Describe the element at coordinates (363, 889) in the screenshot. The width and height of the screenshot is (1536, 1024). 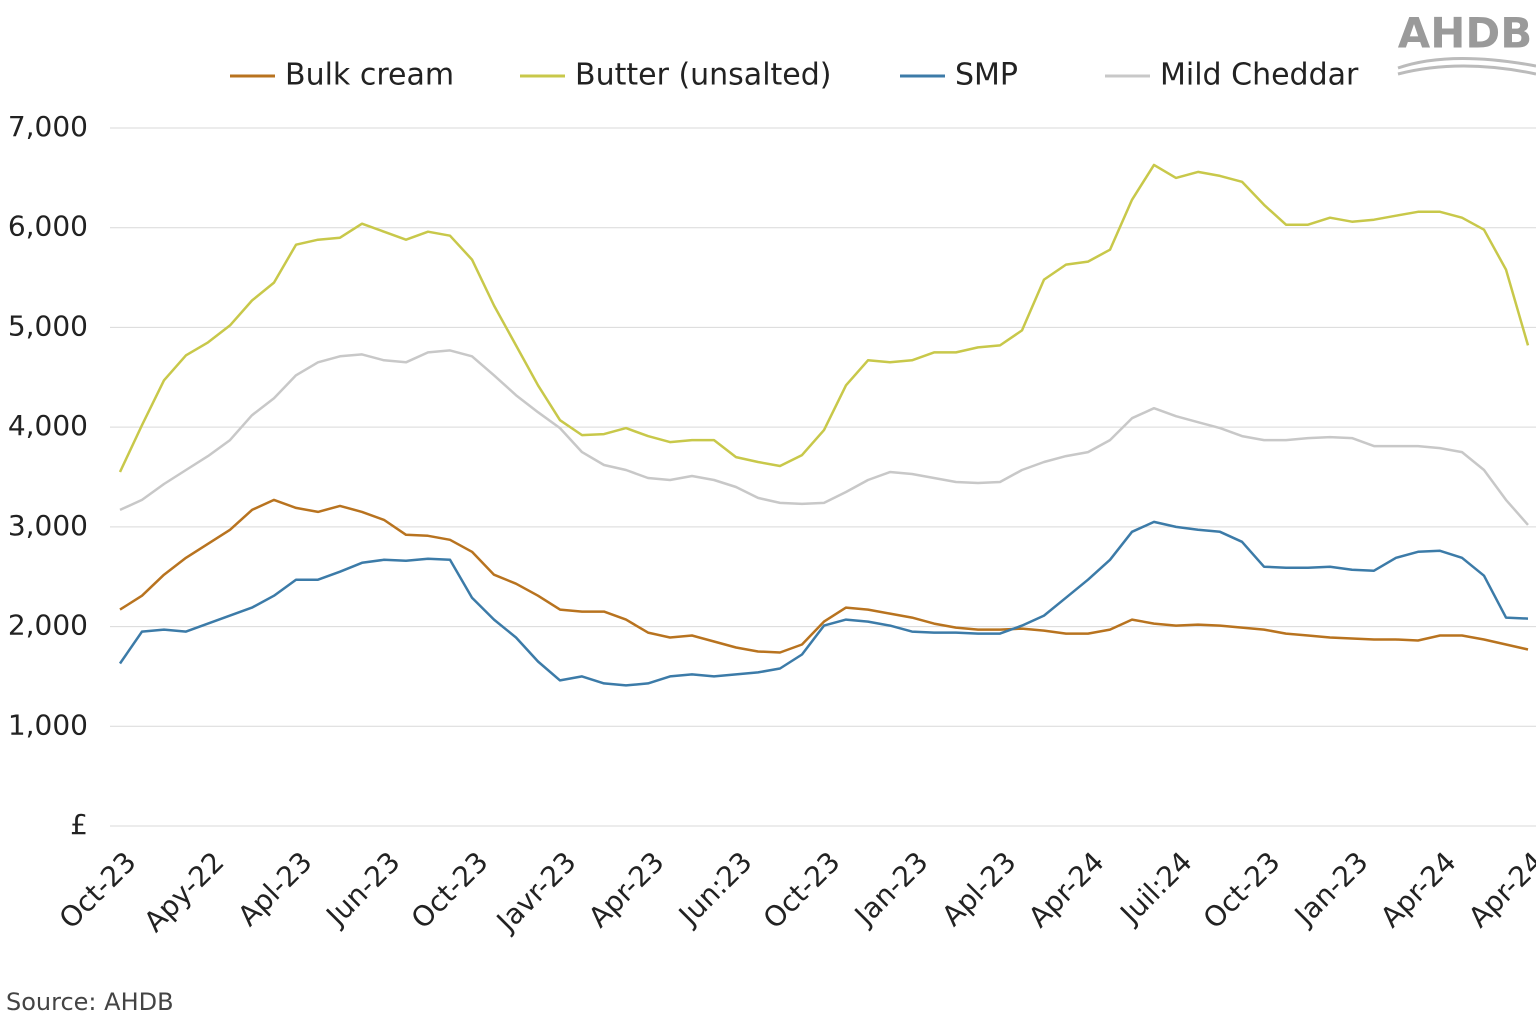
I see `x-tick-label: Jun-23` at that location.